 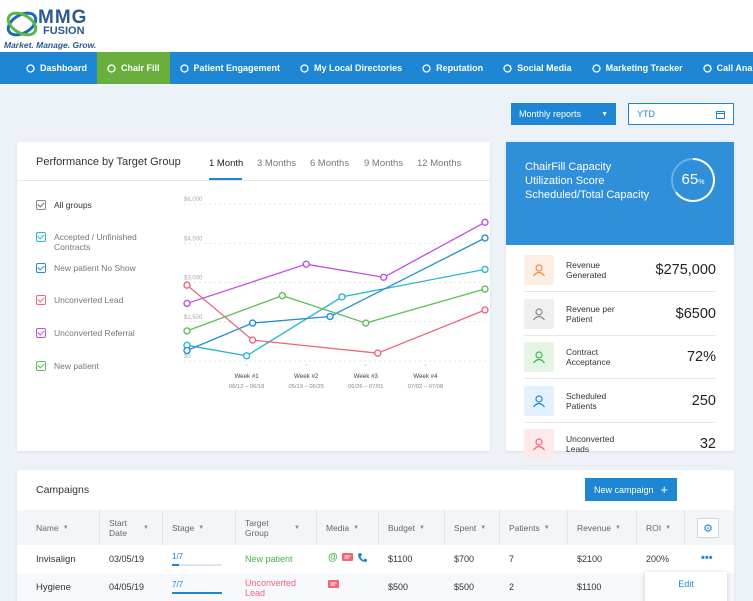 I want to click on media-sms-icon, so click(x=333, y=584).